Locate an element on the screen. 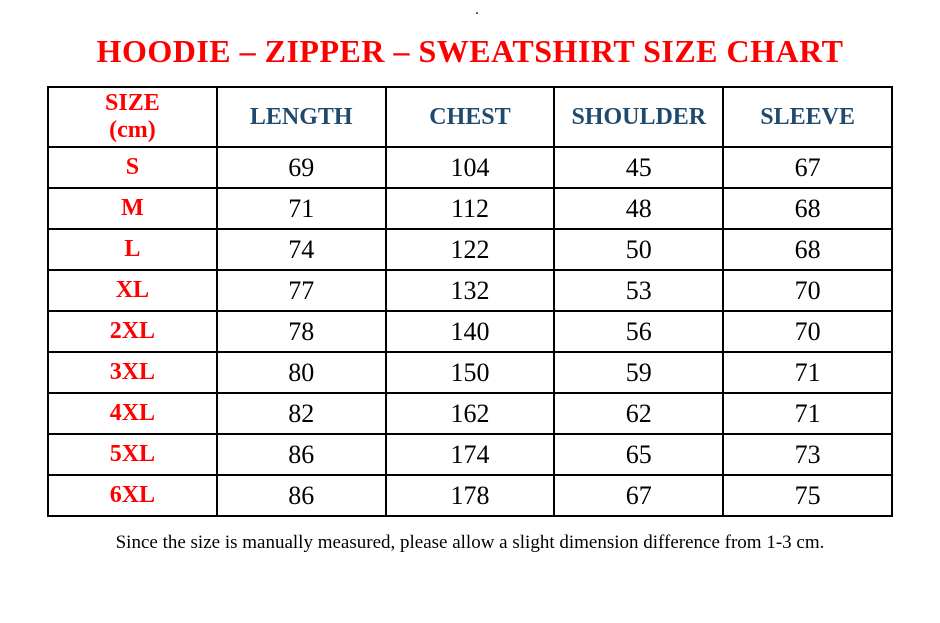  size-cell: 6XL is located at coordinates (132, 495).